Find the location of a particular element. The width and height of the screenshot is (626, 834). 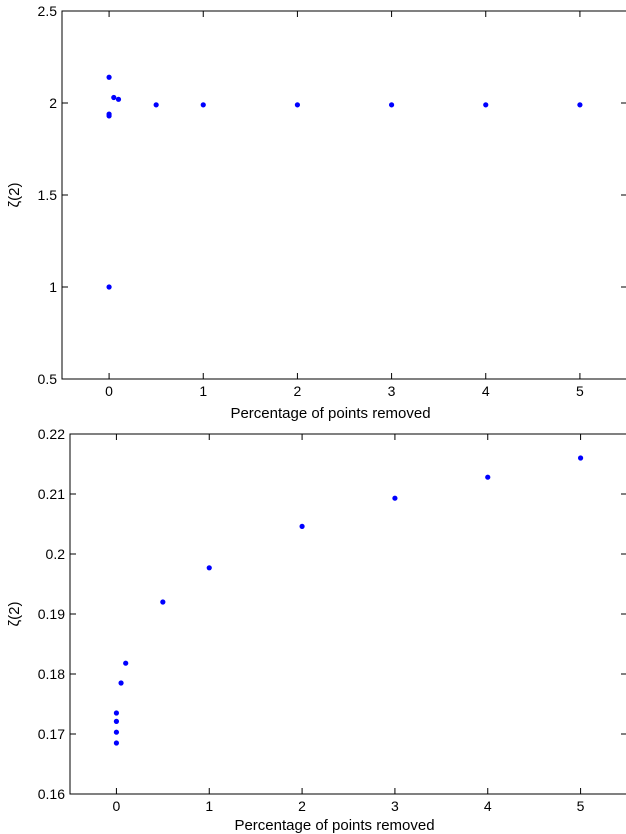

y-tick-label: 0.19 is located at coordinates (51, 614).